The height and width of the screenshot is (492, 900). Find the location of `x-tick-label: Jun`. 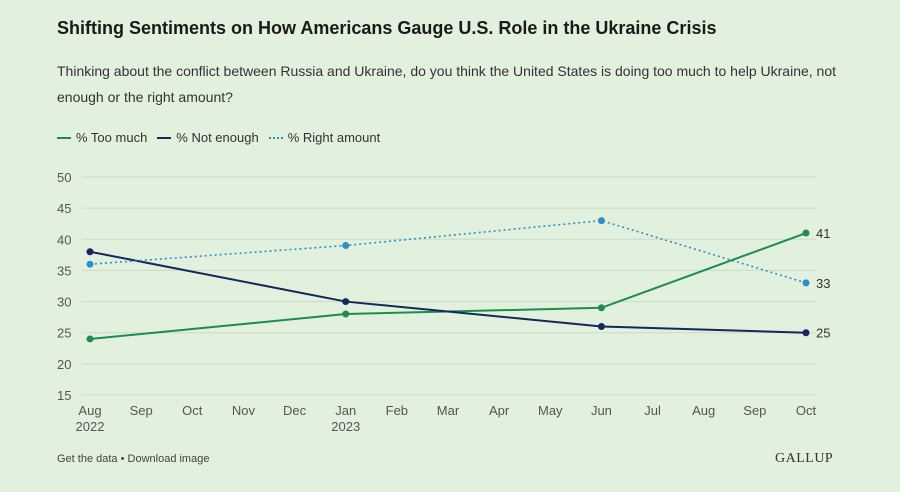

x-tick-label: Jun is located at coordinates (601, 410).